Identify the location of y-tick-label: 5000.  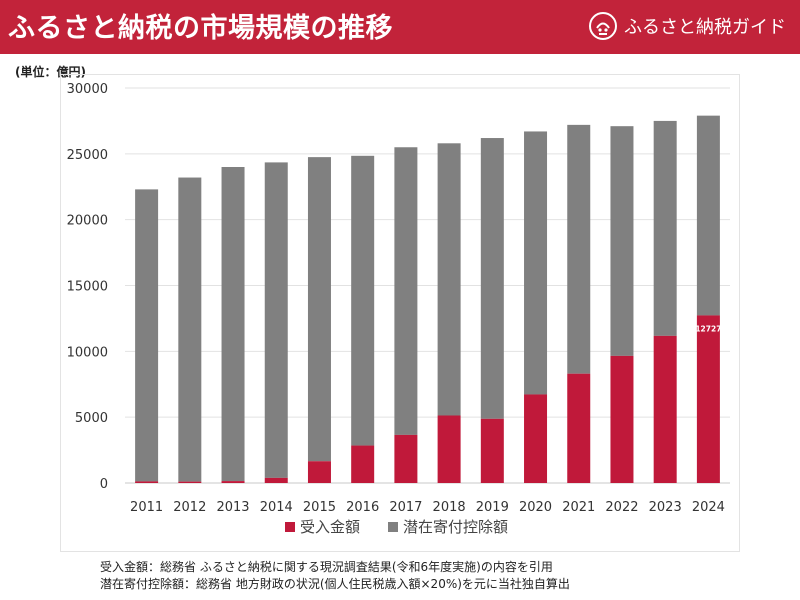
(91, 418).